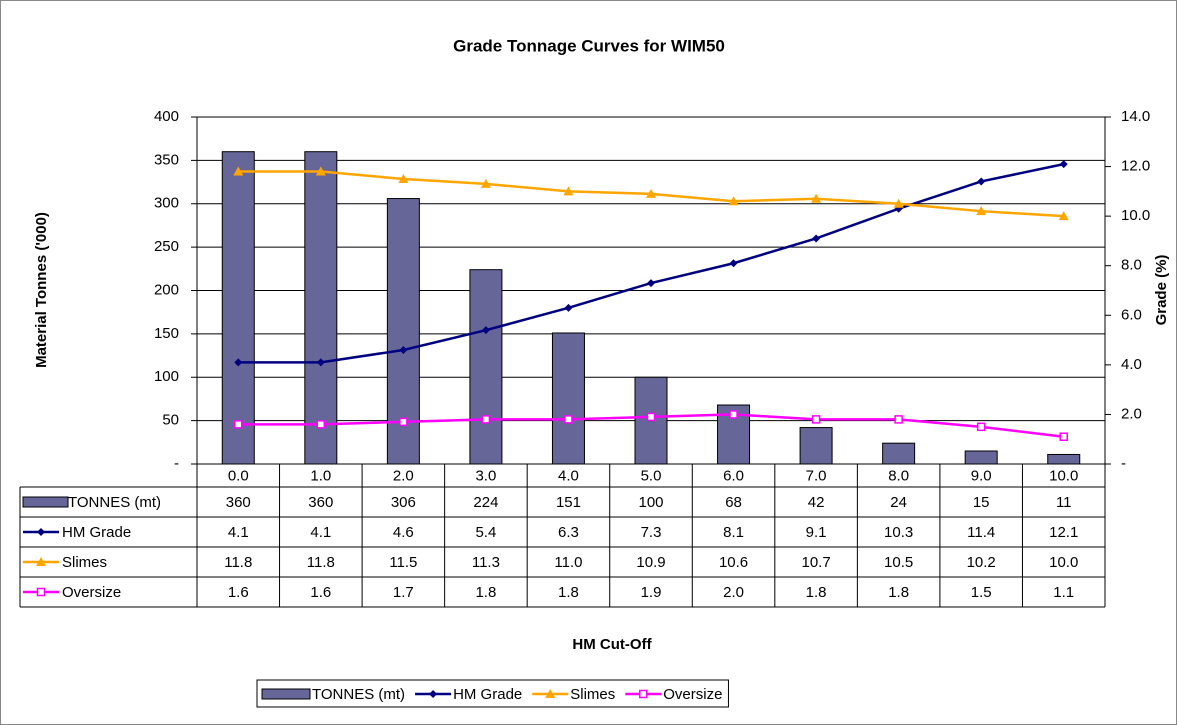 The image size is (1177, 725). What do you see at coordinates (1131, 413) in the screenshot?
I see `y2-tick-label: 2.0` at bounding box center [1131, 413].